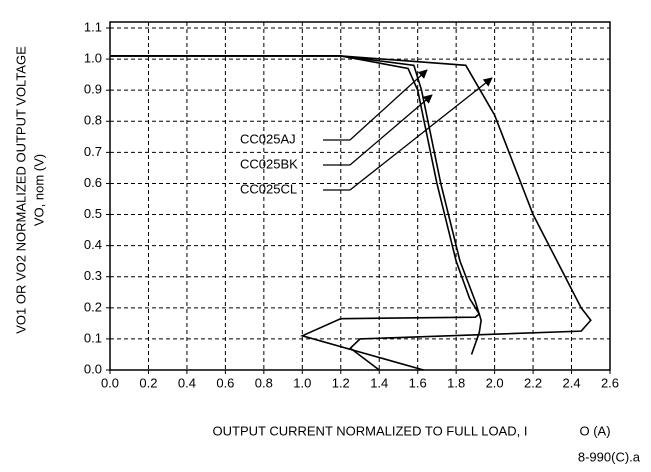 The height and width of the screenshot is (472, 651). I want to click on x-tick-label: 2.4, so click(571, 382).